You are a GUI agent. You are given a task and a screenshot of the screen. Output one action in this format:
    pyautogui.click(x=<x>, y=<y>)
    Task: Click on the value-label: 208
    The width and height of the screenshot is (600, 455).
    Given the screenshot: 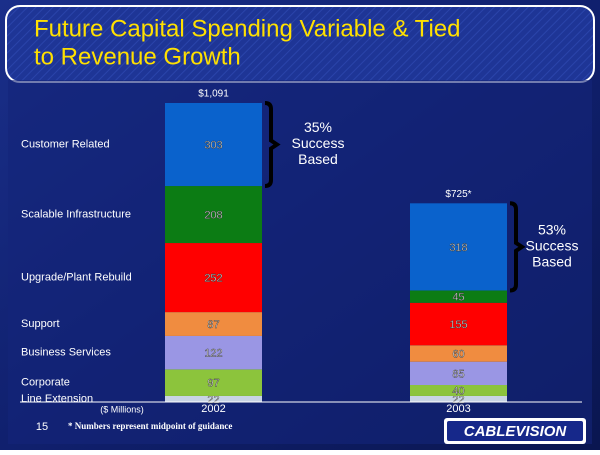 What is the action you would take?
    pyautogui.click(x=213, y=215)
    